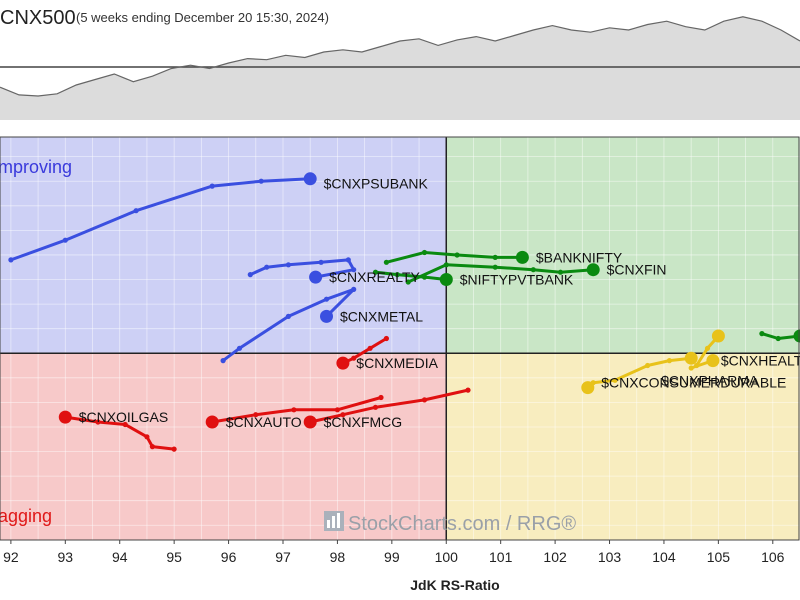 The width and height of the screenshot is (800, 600). Describe the element at coordinates (381, 316) in the screenshot. I see `series-label: $CNXMETAL` at that location.